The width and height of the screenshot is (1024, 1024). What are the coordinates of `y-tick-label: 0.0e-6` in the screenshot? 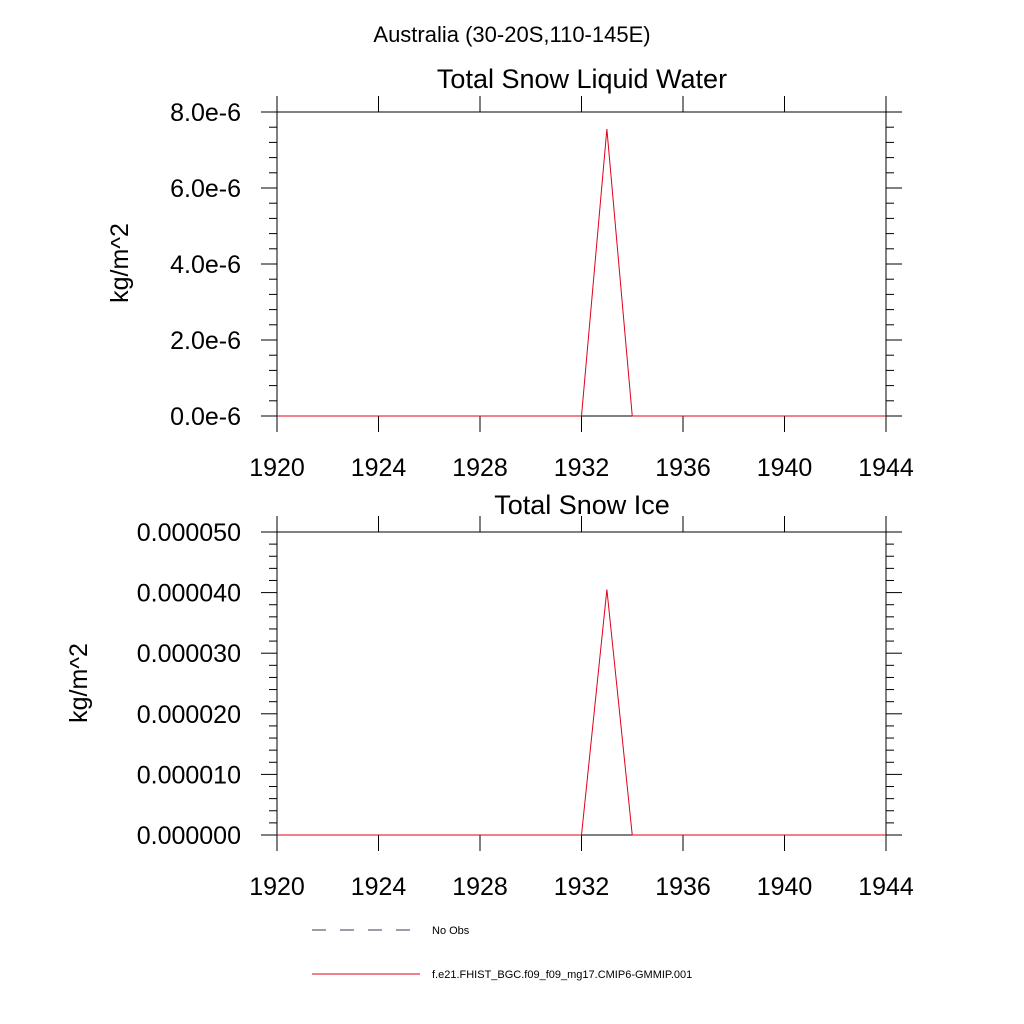 It's located at (205, 417).